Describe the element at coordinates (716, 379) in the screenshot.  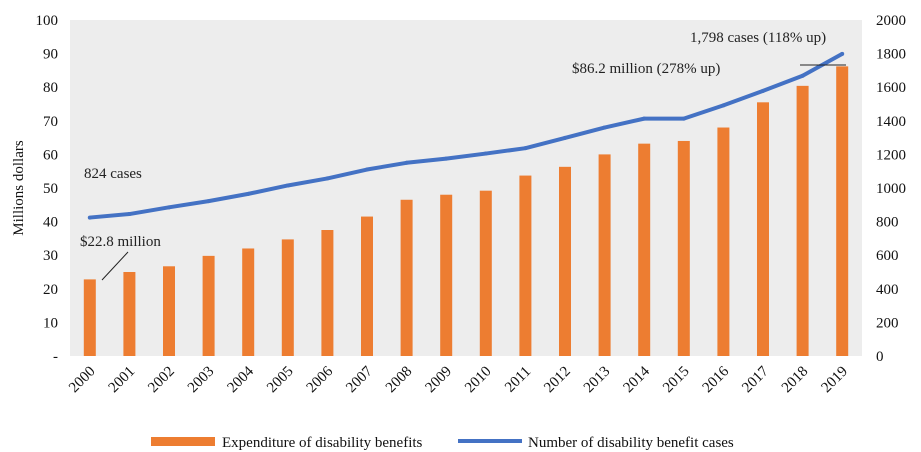
I see `x-tick-2016: 2016` at that location.